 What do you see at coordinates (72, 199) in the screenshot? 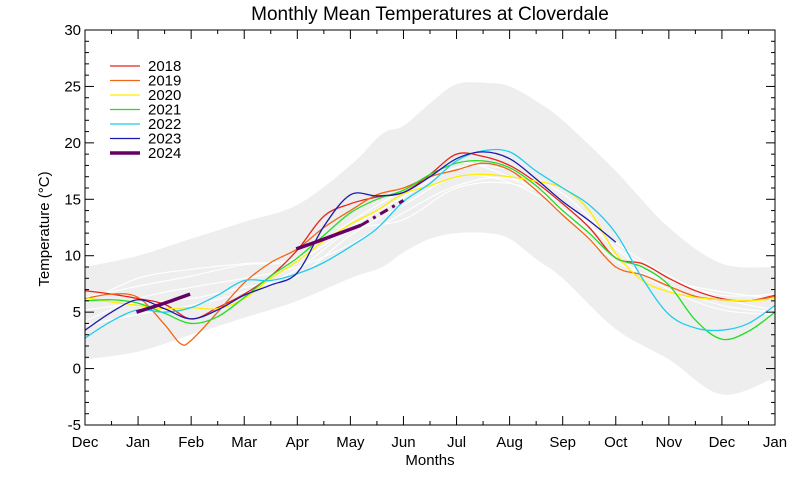
I see `y-tick-label: 15` at bounding box center [72, 199].